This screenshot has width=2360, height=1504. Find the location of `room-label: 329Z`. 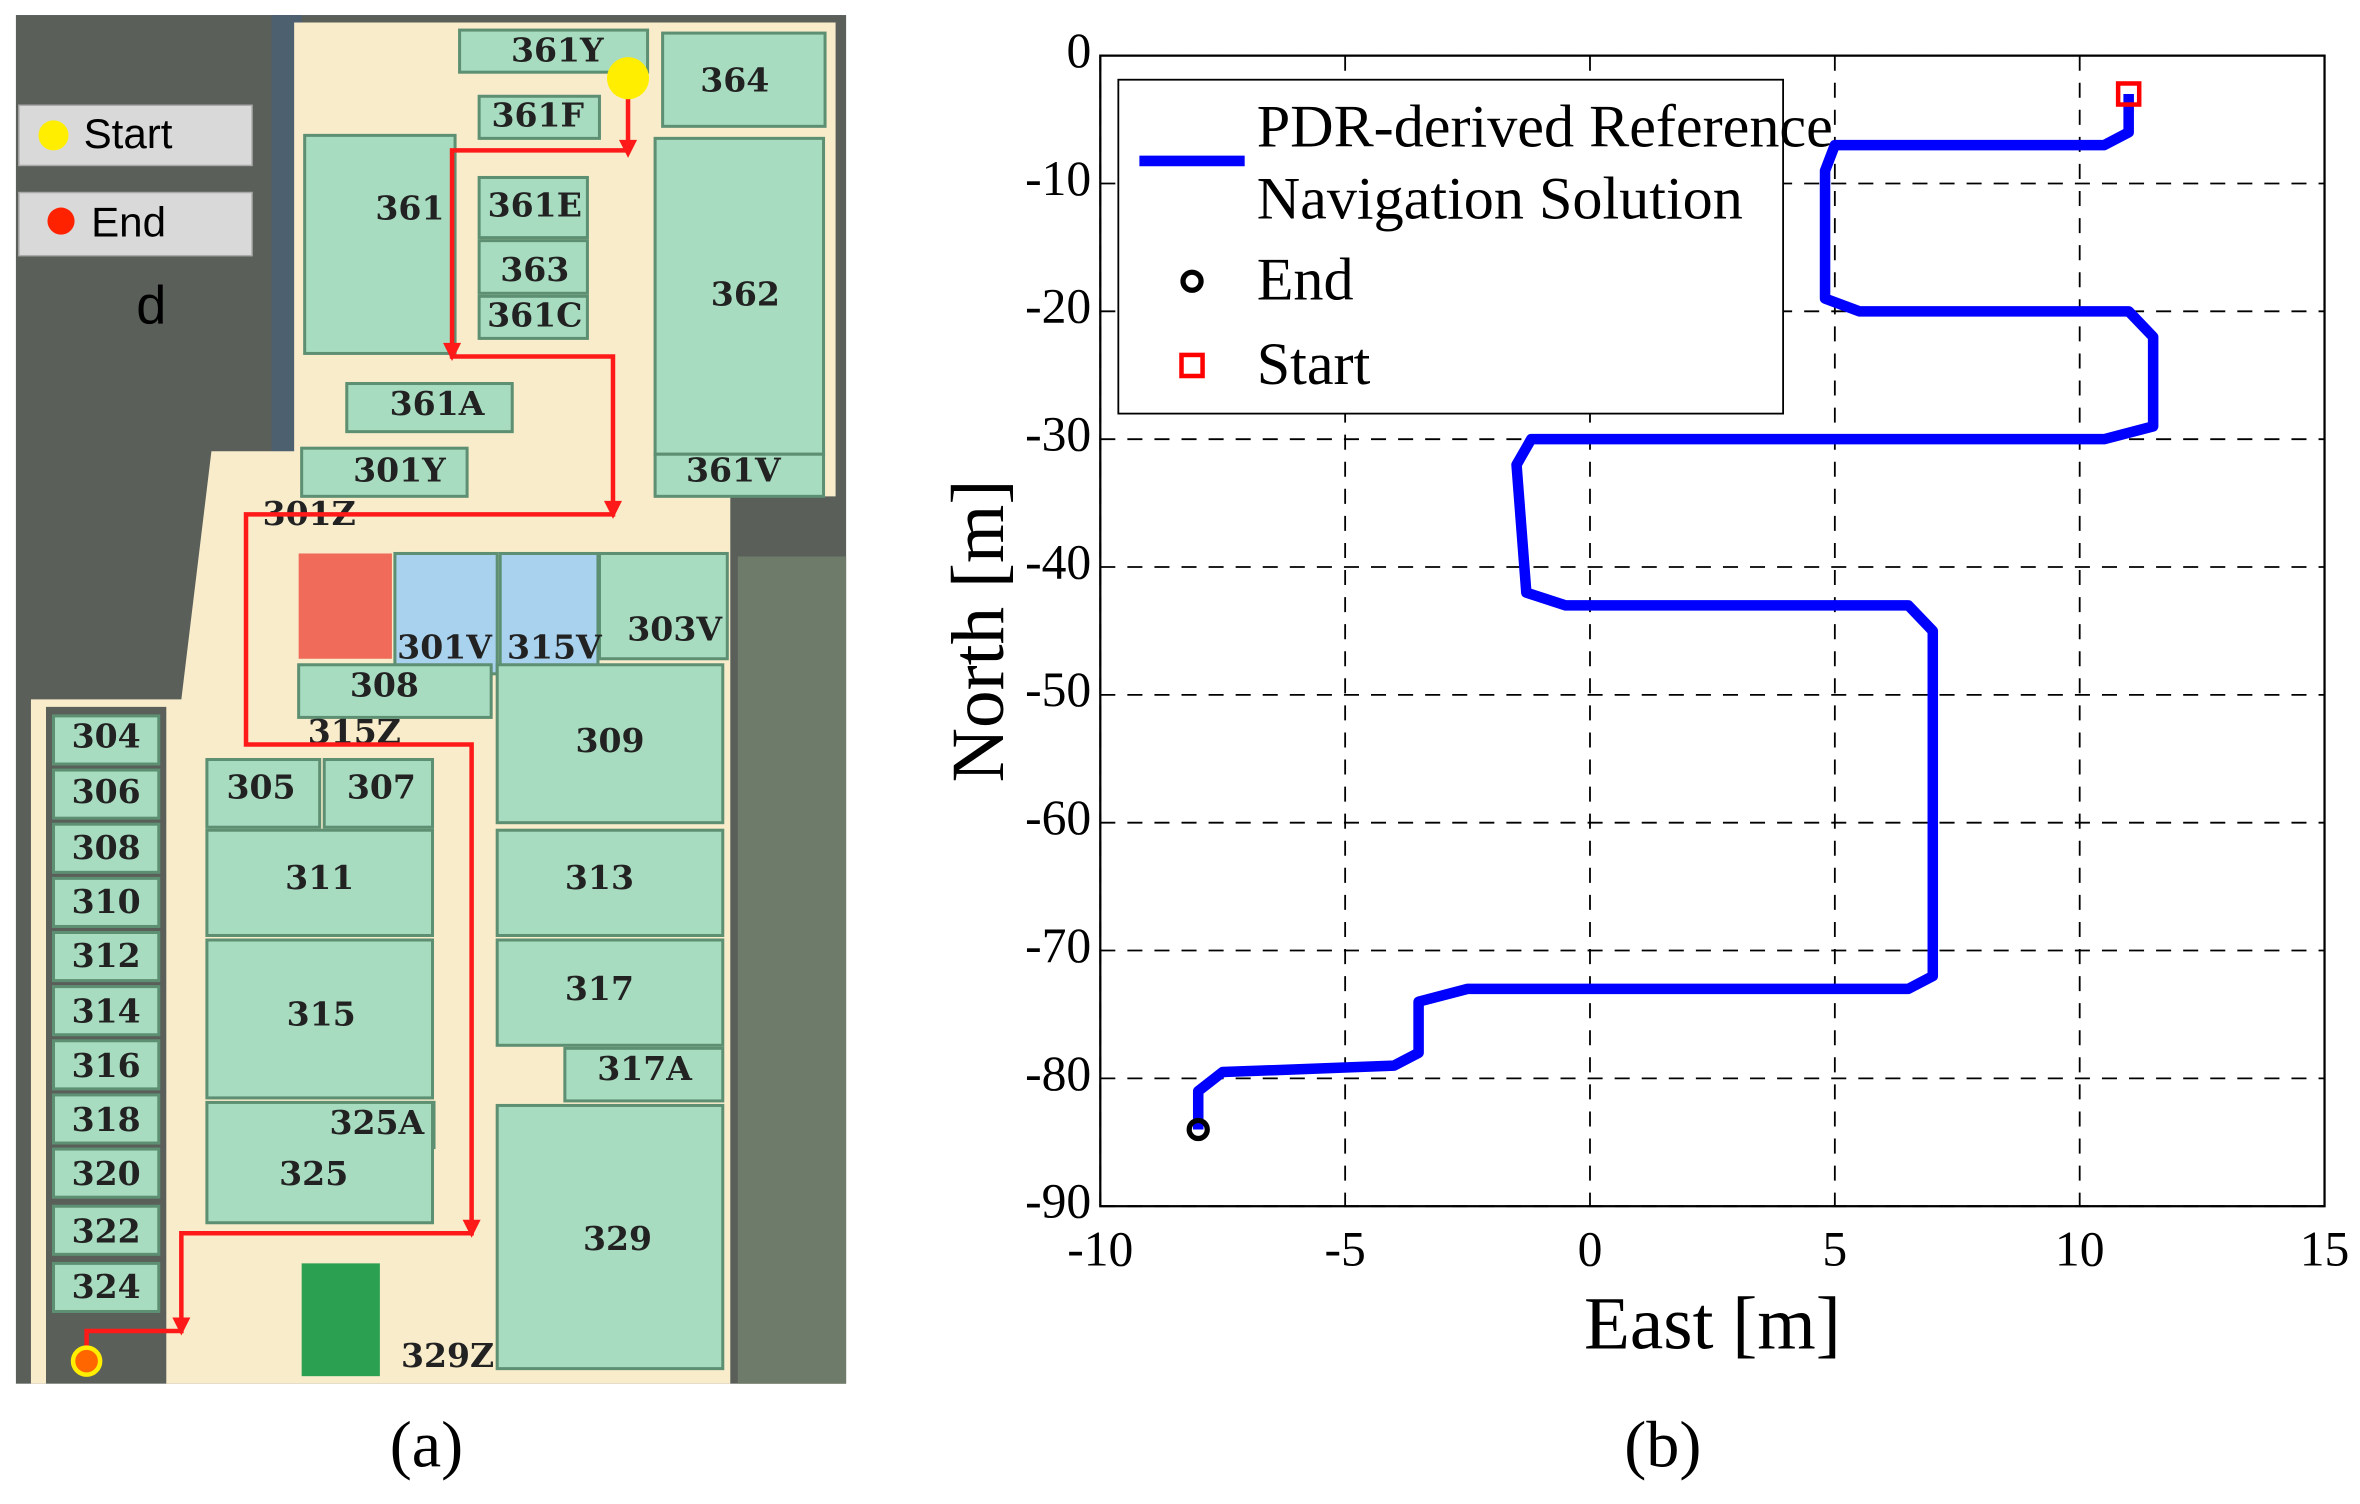

room-label: 329Z is located at coordinates (447, 1355).